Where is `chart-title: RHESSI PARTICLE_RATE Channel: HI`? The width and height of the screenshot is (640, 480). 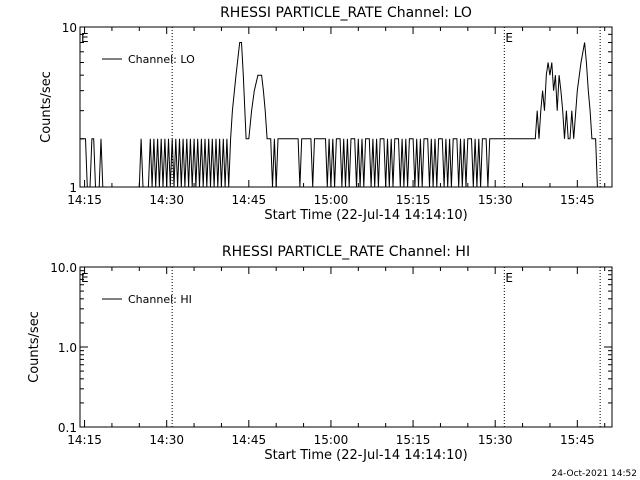 chart-title: RHESSI PARTICLE_RATE Channel: HI is located at coordinates (346, 252).